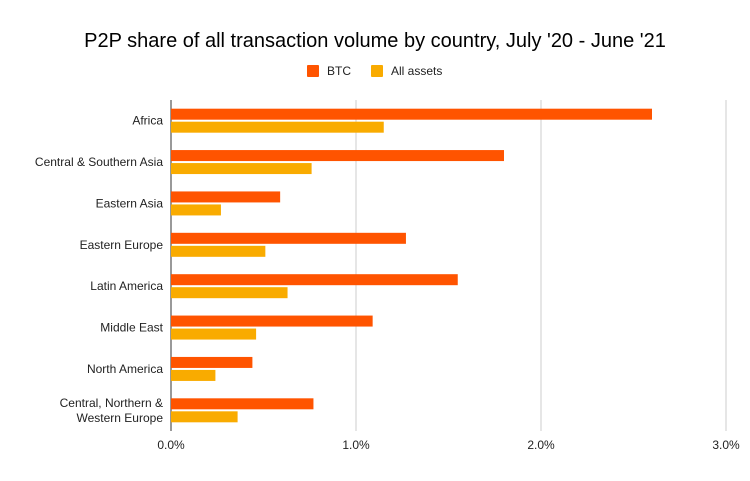  Describe the element at coordinates (339, 71) in the screenshot. I see `legend-label: BTC` at that location.